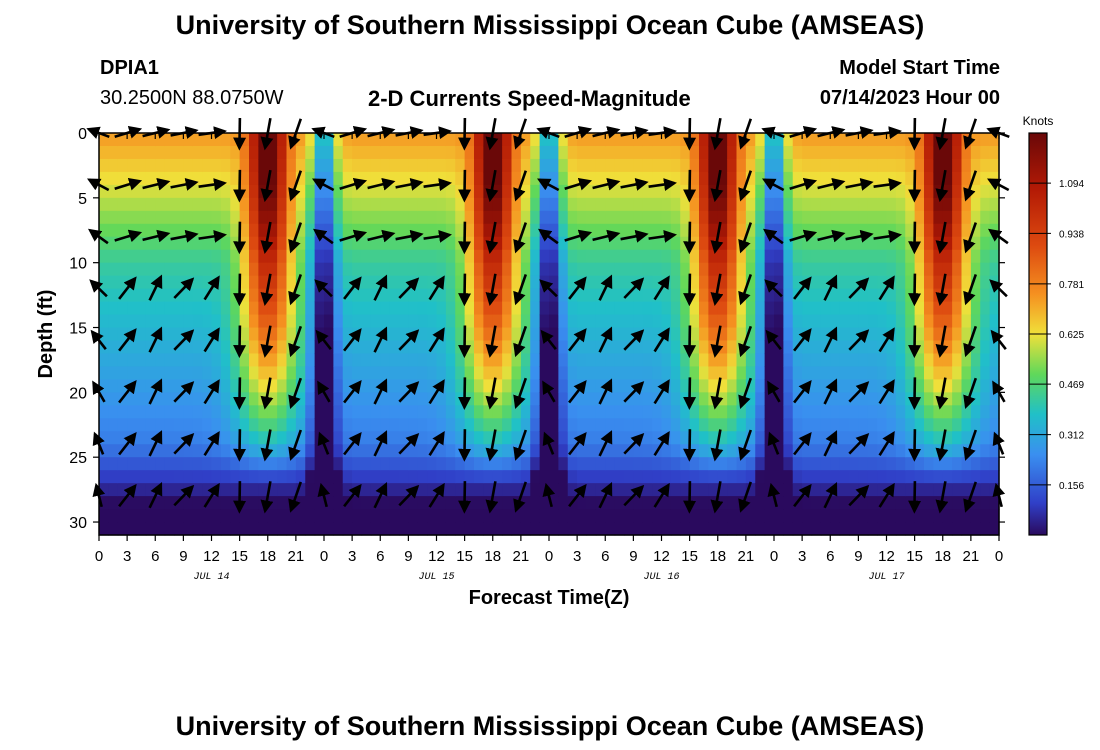 The height and width of the screenshot is (750, 1100). Describe the element at coordinates (1071, 486) in the screenshot. I see `colorbar-tick-label: 0.156` at that location.